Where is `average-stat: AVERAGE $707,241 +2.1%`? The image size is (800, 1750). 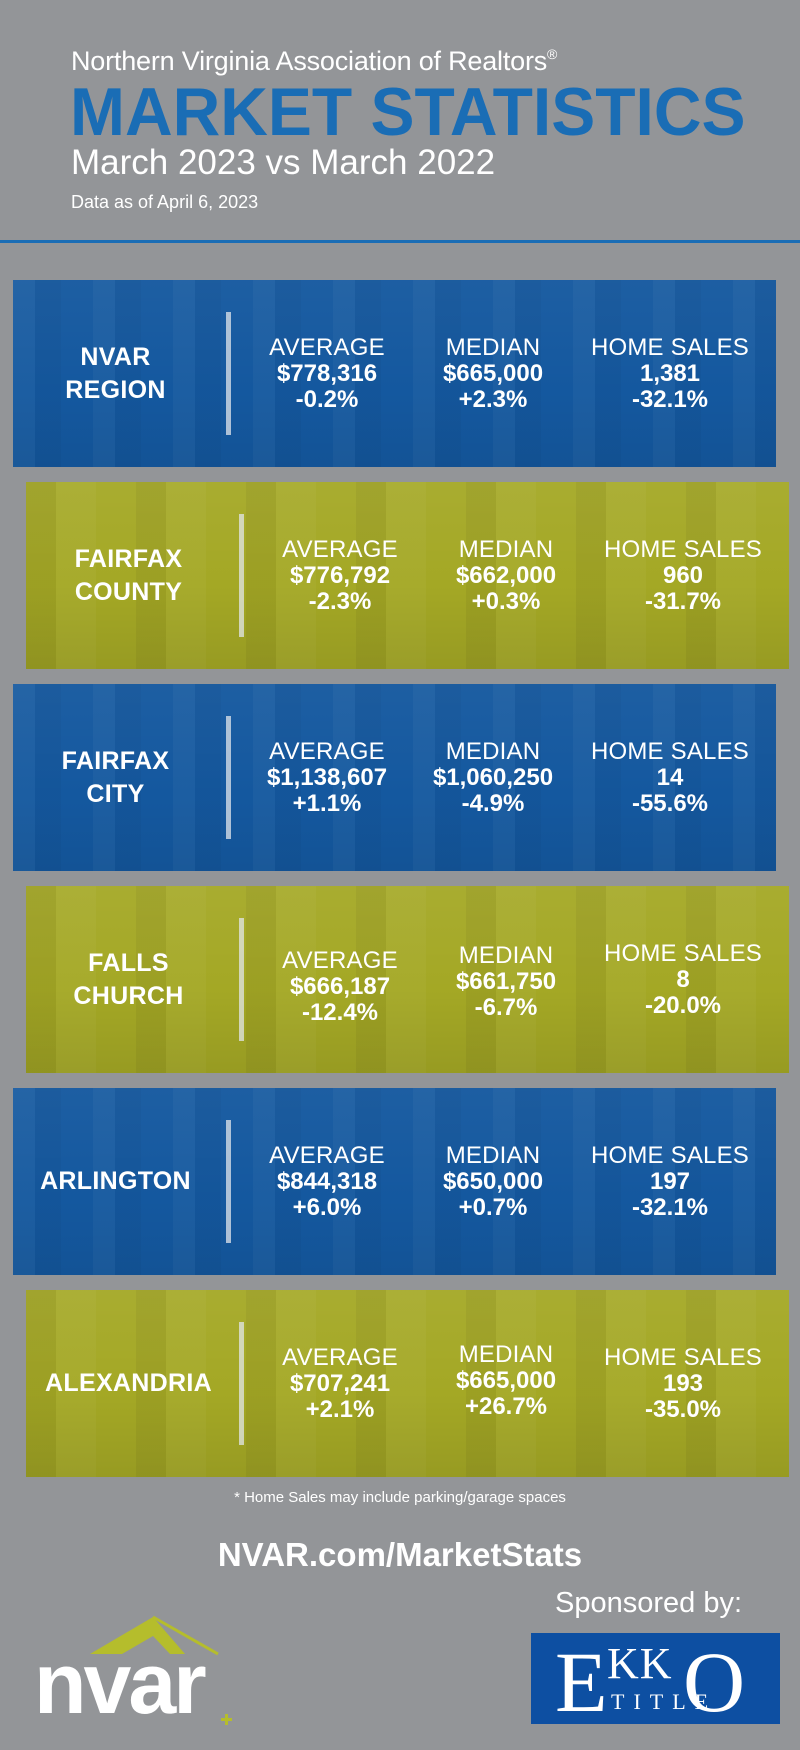
average-stat: AVERAGE $707,241 +2.1% is located at coordinates (340, 1383).